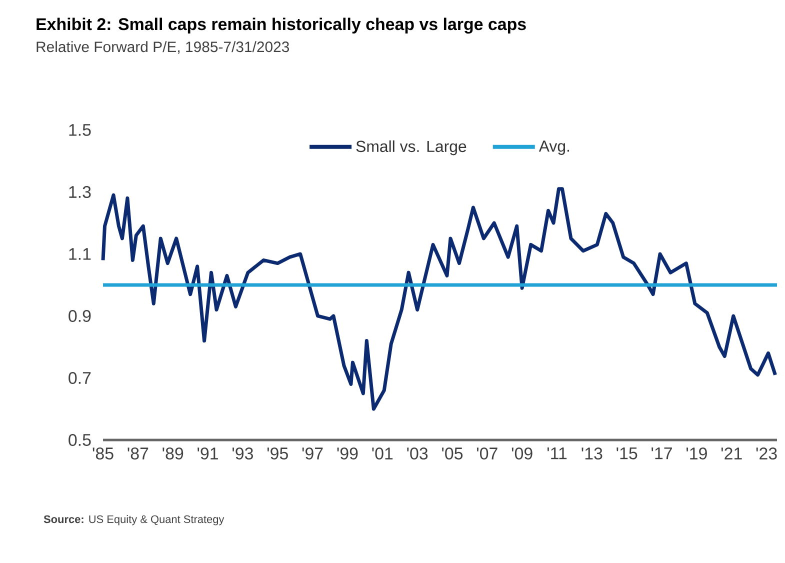 This screenshot has width=785, height=563. Describe the element at coordinates (281, 26) in the screenshot. I see `chart-title: Exhibit 2: Small caps remain historically cheap vs large caps` at that location.